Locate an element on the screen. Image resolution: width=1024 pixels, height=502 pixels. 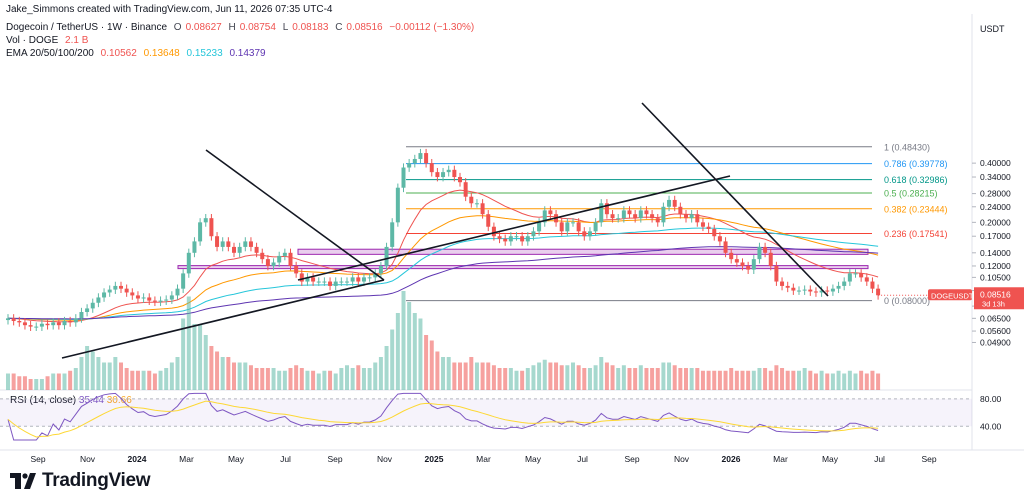
time-tick-label: Sep is located at coordinates (334, 459).